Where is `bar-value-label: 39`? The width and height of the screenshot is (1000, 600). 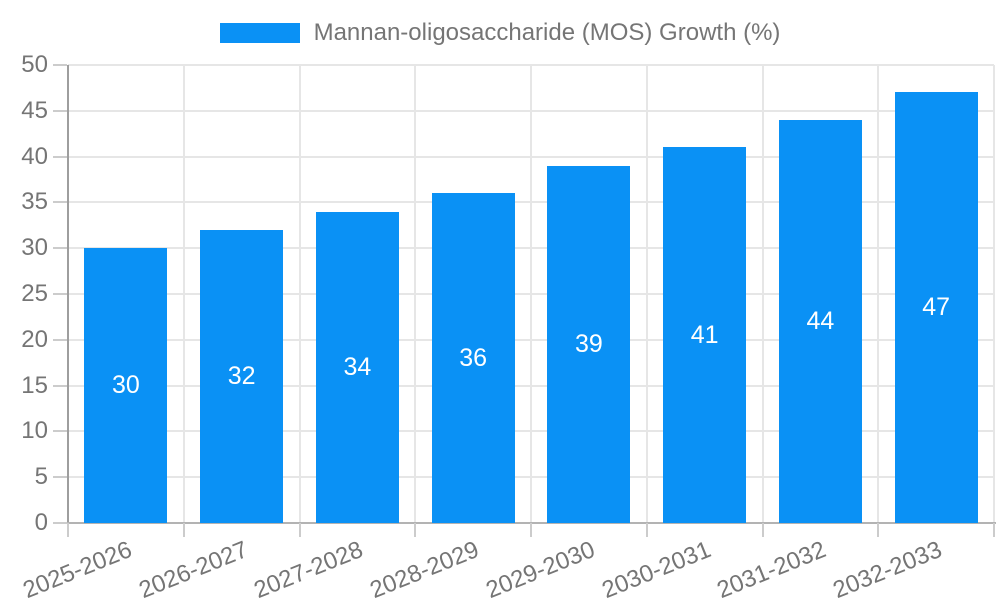
bar-value-label: 39 is located at coordinates (588, 343).